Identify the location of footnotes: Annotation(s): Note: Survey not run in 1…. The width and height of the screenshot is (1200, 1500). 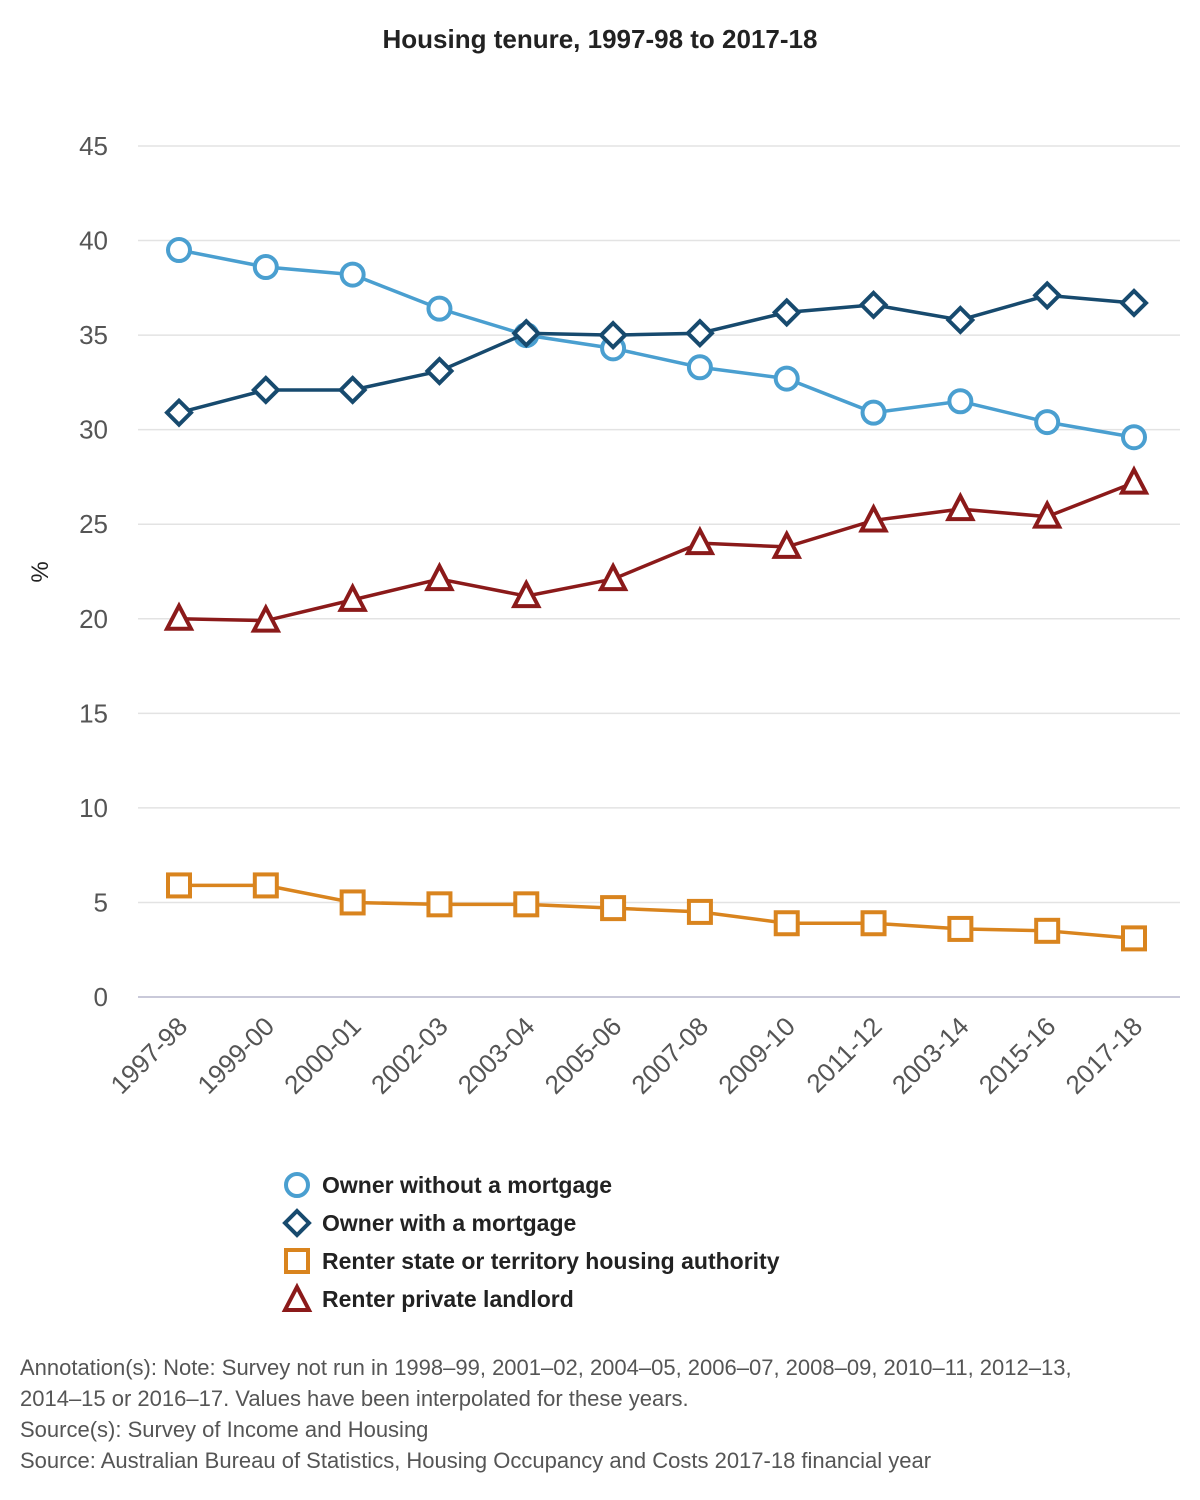
(610, 1414).